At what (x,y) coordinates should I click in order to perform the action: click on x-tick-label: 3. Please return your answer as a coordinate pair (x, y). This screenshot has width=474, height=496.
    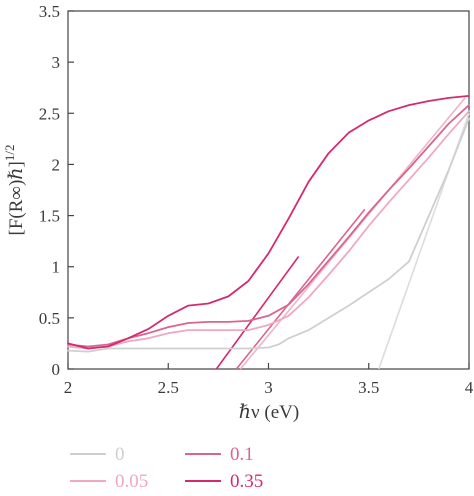
    Looking at the image, I should click on (268, 387).